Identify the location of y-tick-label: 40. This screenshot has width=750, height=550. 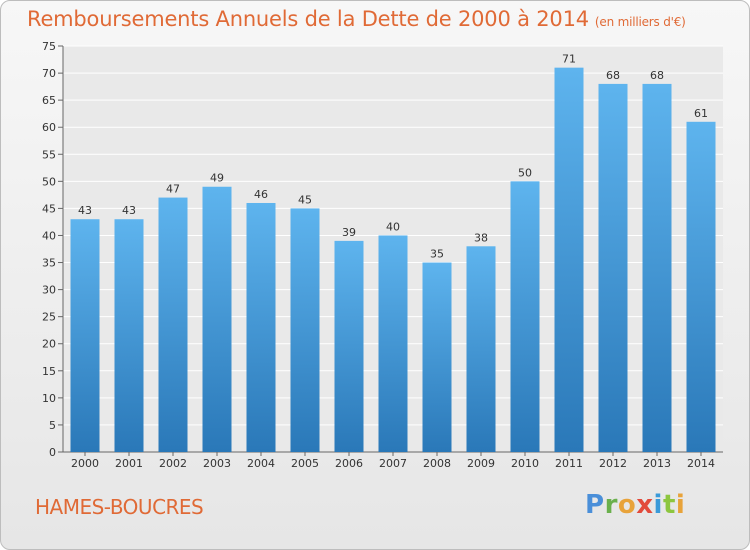
(49, 235).